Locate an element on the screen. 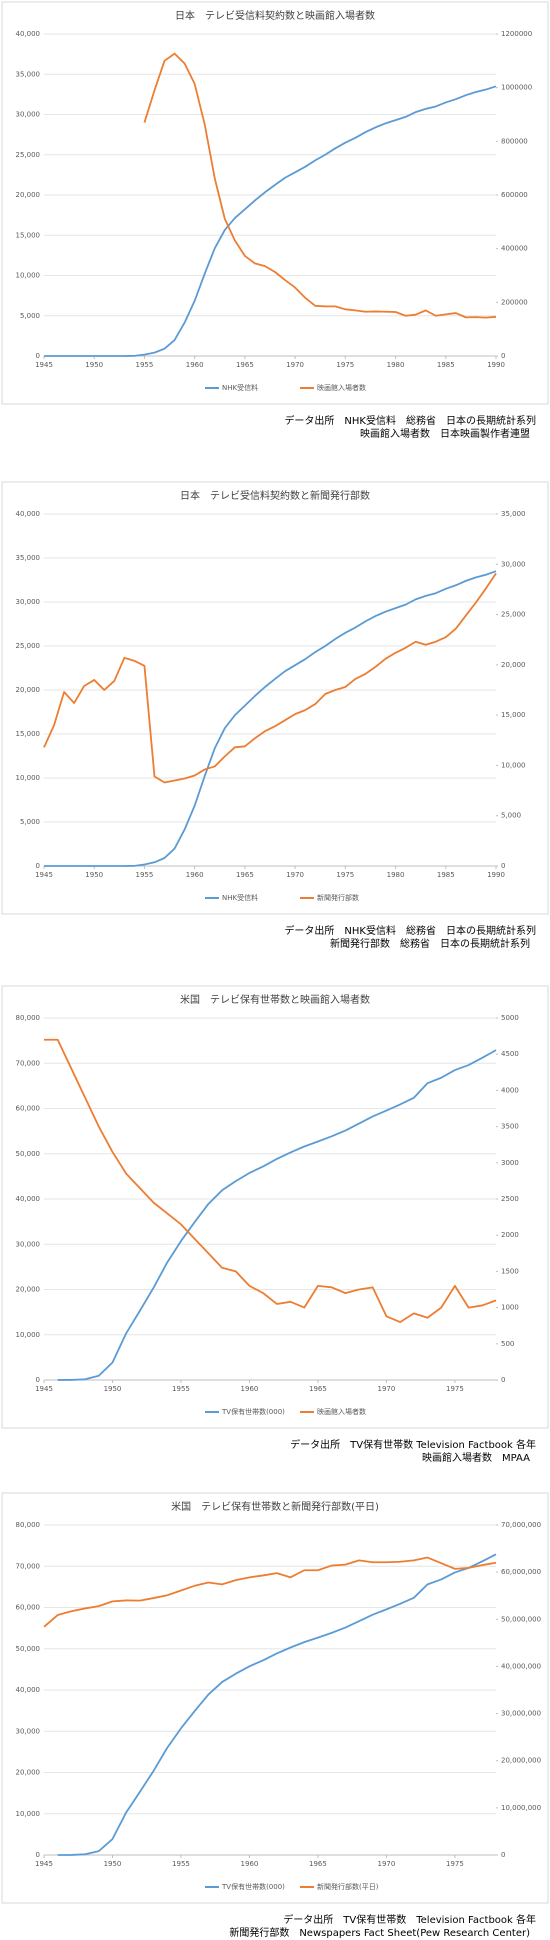  x-tick-label: 1975 is located at coordinates (345, 875).